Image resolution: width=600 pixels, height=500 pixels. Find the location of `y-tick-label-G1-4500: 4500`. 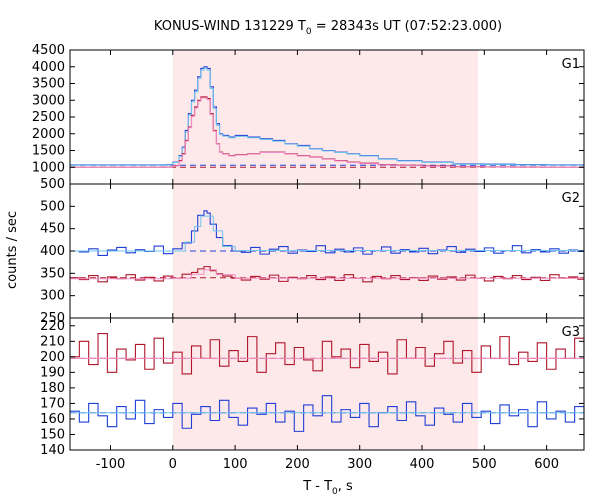

y-tick-label-G1-4500: 4500 is located at coordinates (48, 50).